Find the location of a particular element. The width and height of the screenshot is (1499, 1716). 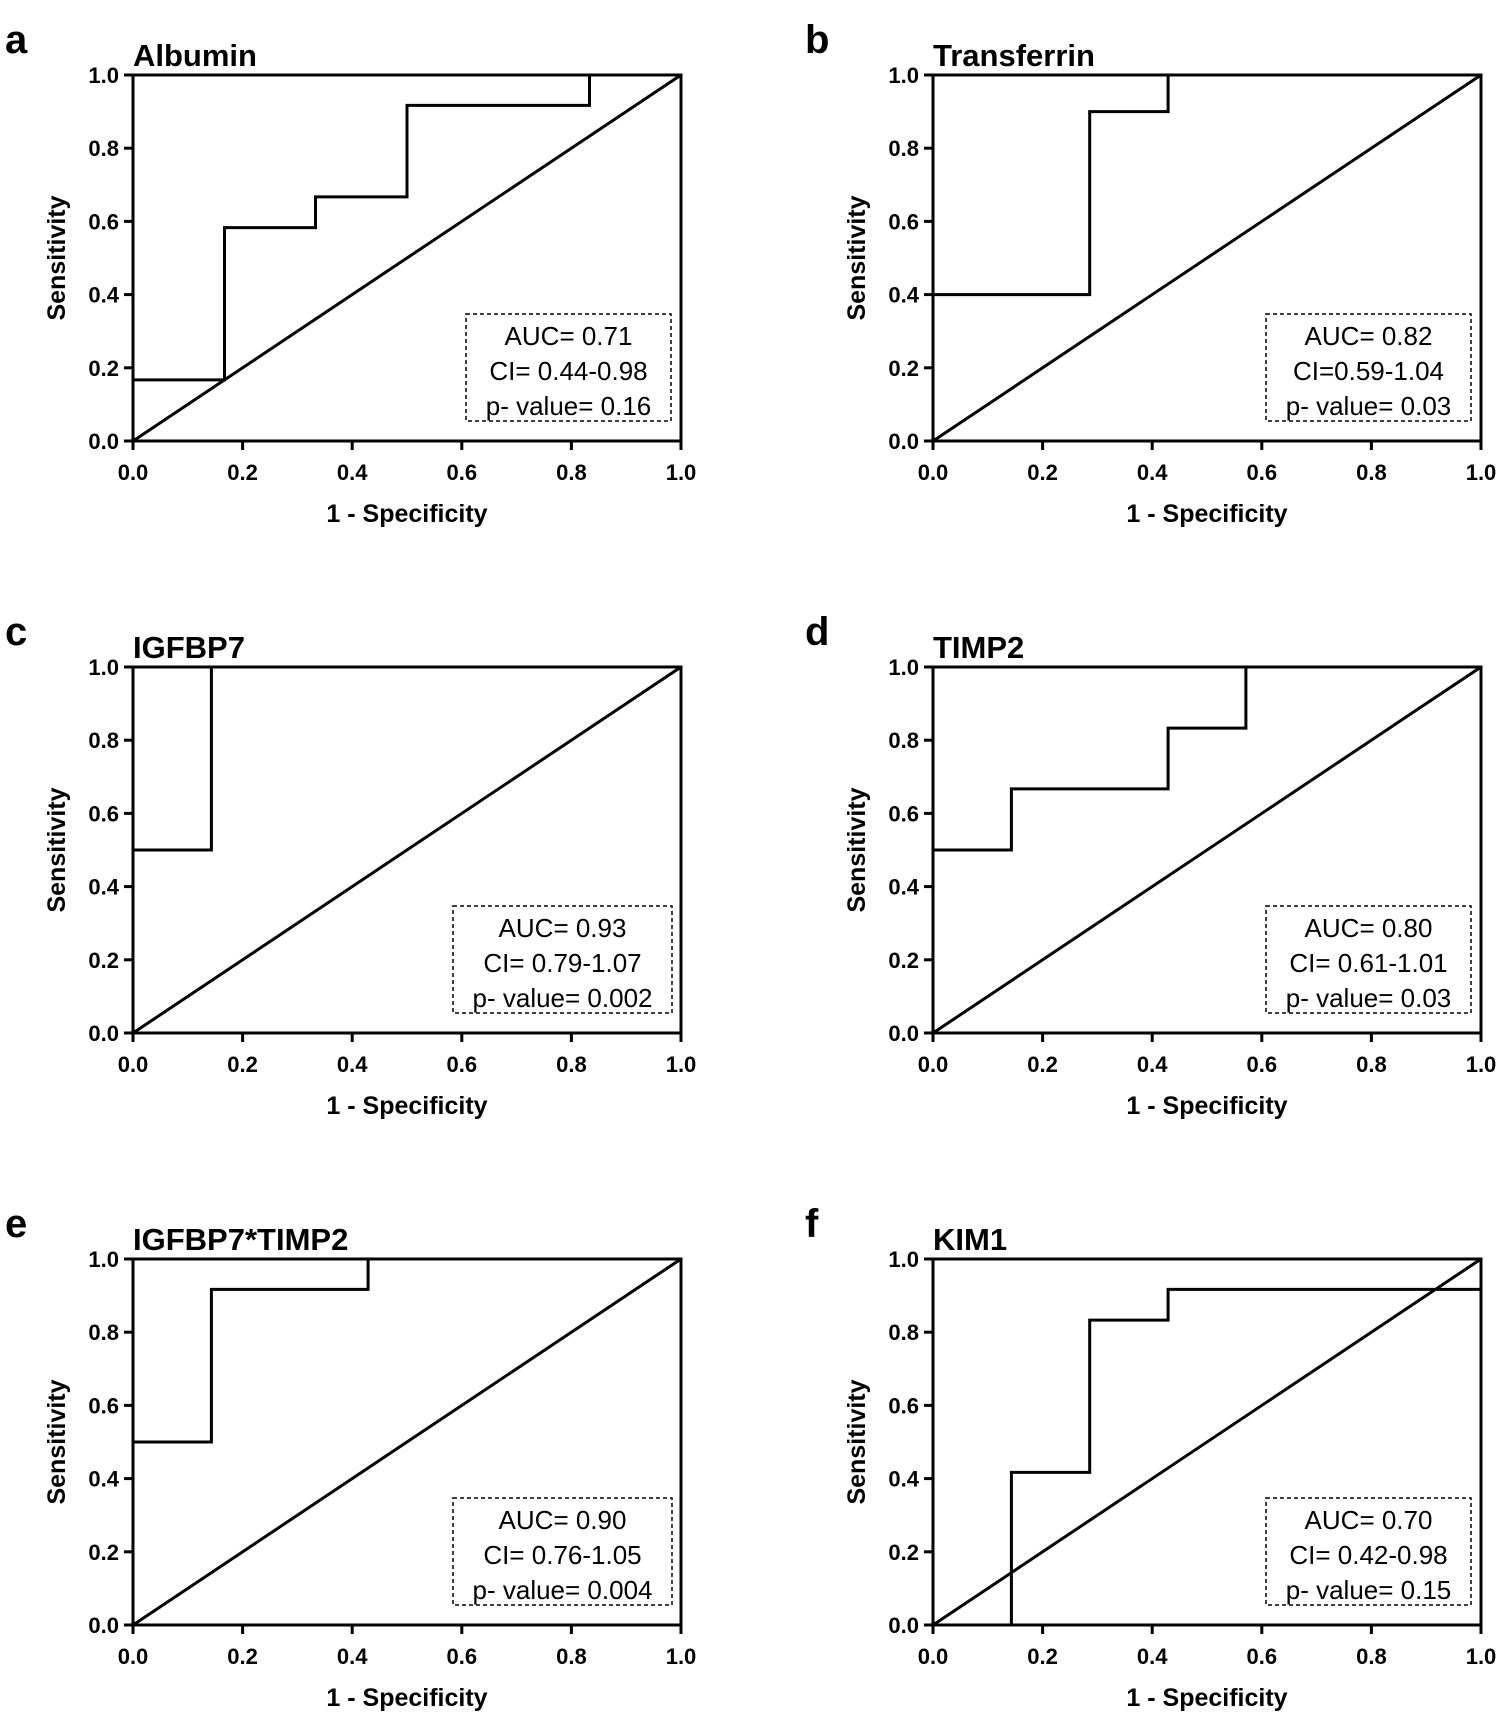

stats-line: CI= 0.42-0.98 is located at coordinates (1368, 1555).